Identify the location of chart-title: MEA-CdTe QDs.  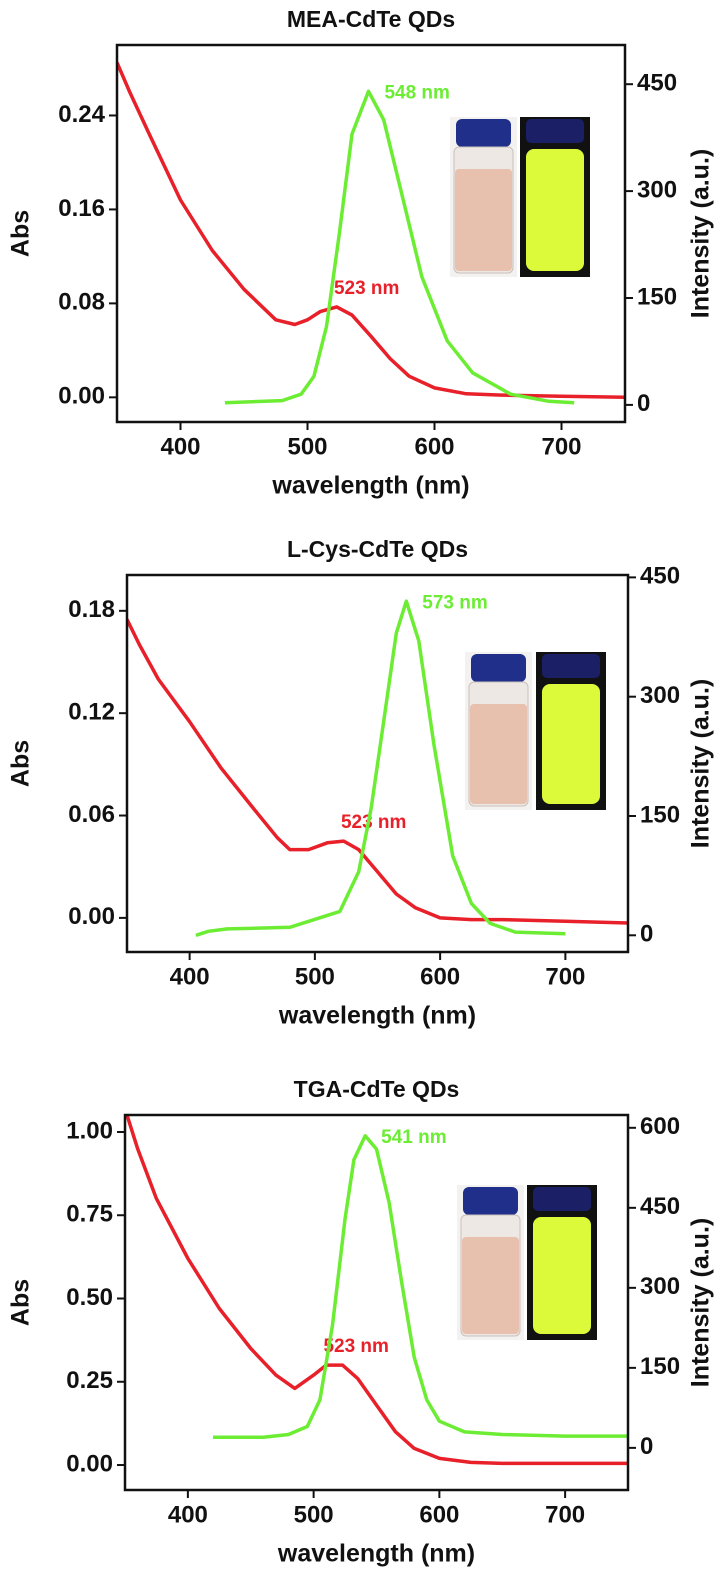
(371, 19).